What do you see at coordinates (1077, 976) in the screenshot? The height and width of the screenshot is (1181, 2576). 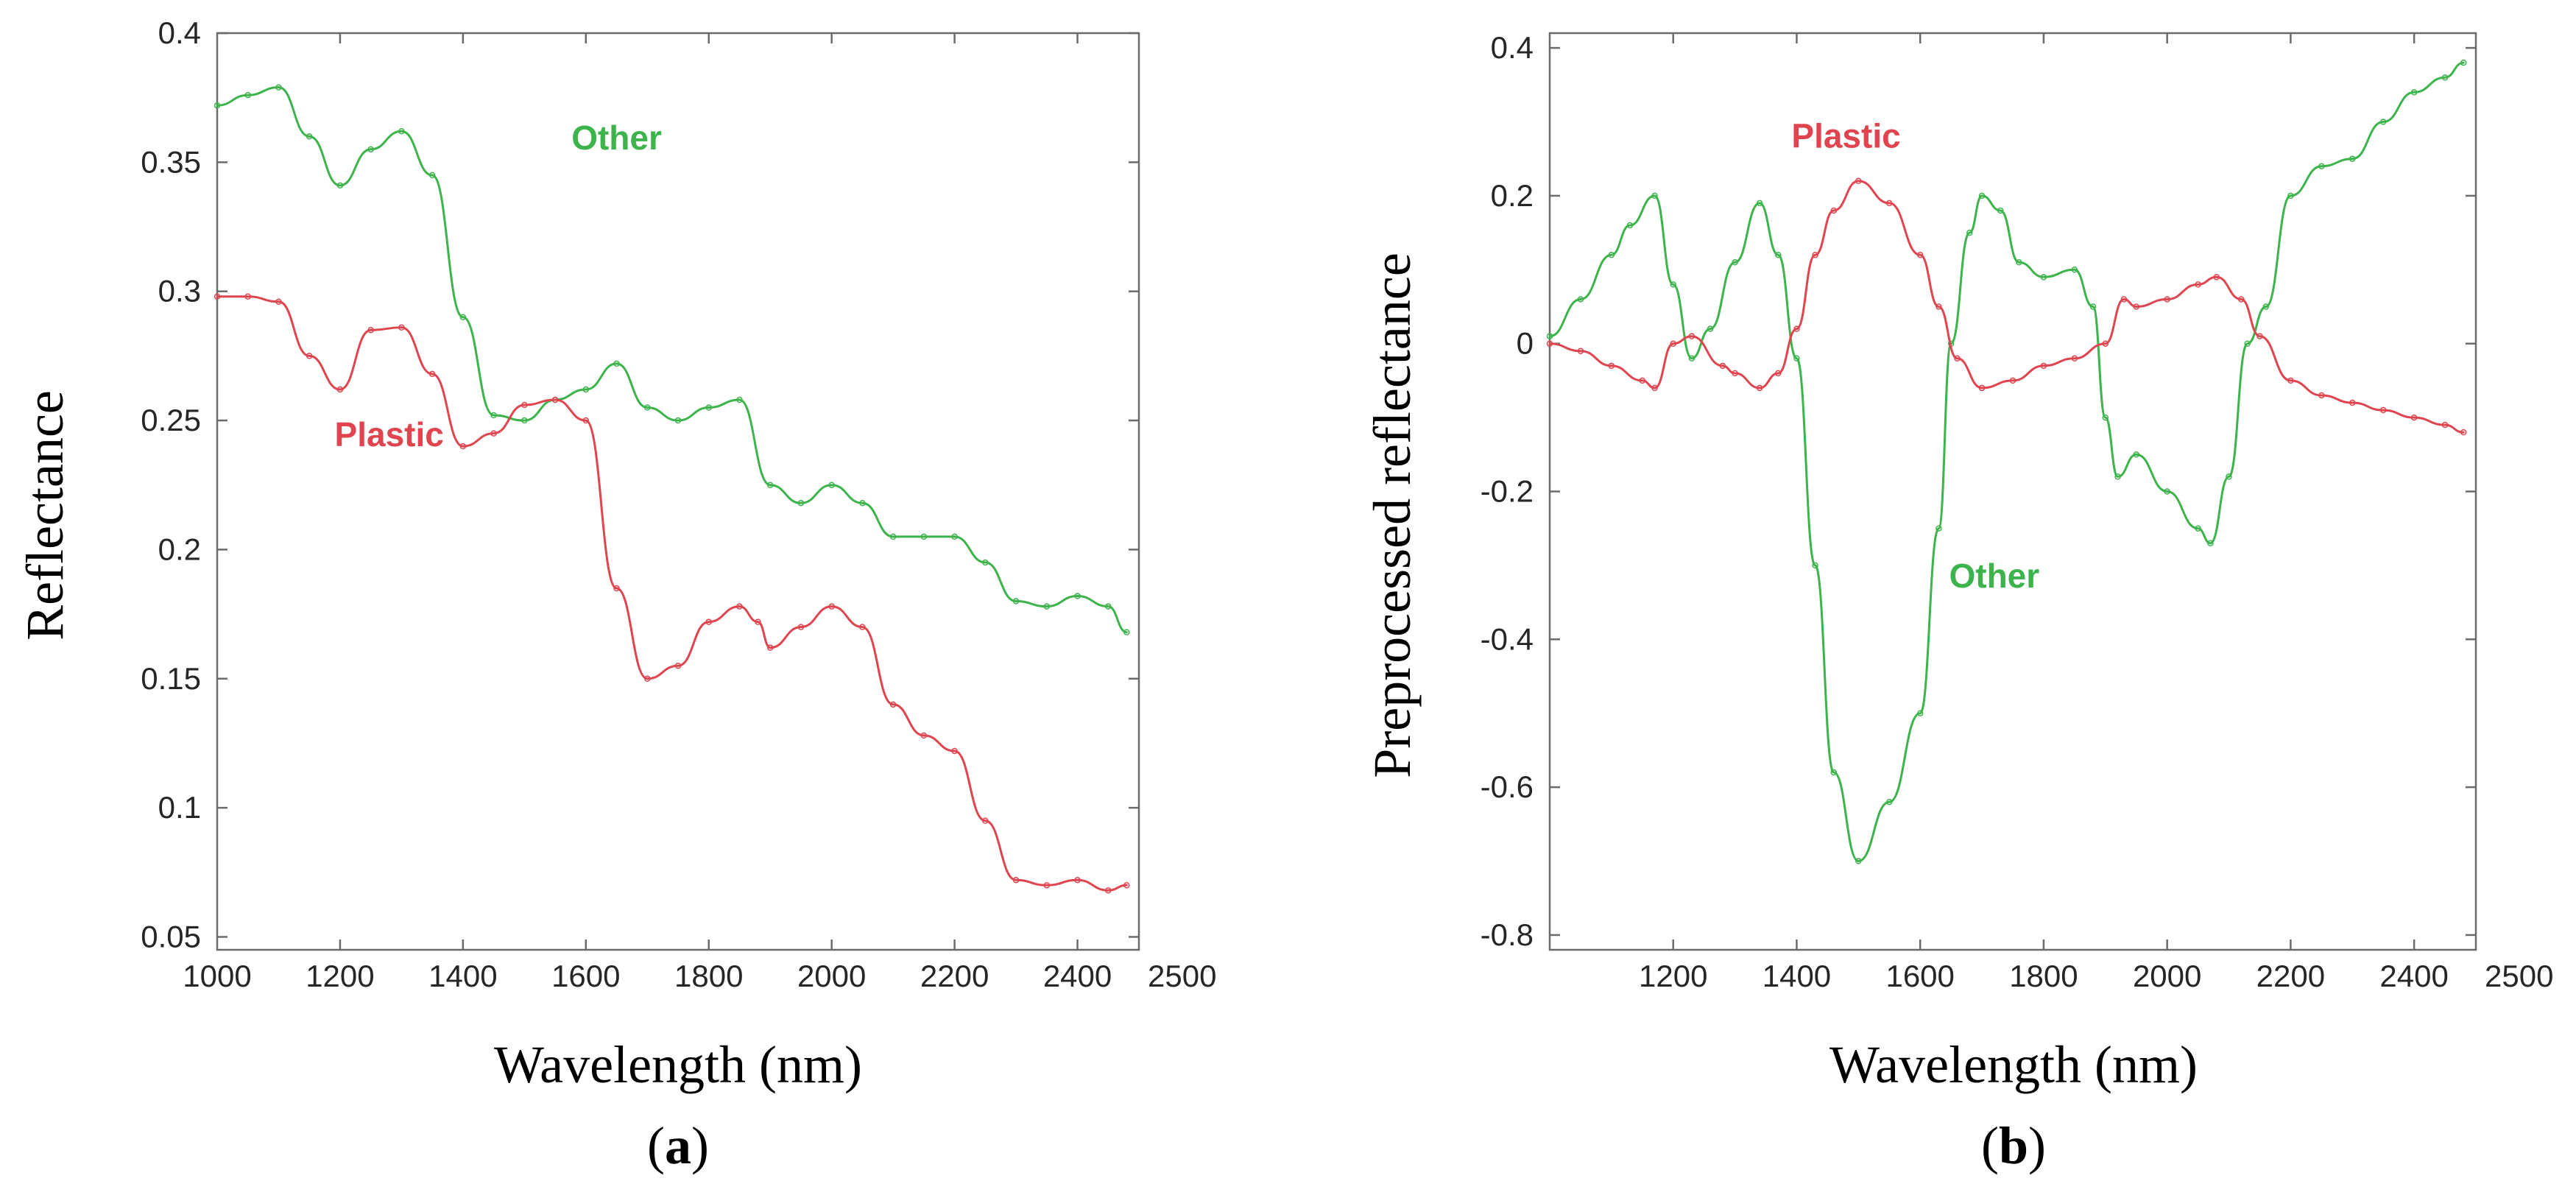 I see `panel-a-x-tick-label: 2400` at bounding box center [1077, 976].